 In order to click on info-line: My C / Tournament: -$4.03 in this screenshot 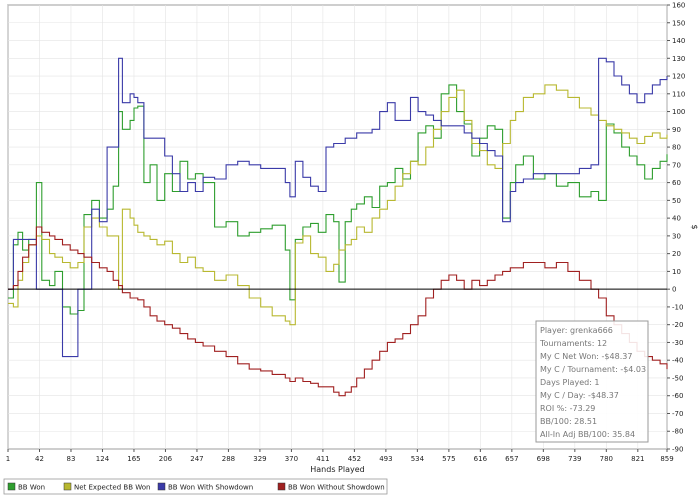, I will do `click(593, 369)`.